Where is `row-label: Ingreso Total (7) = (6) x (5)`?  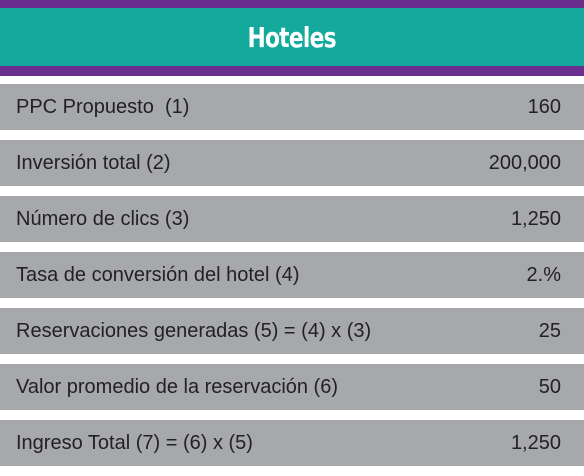
row-label: Ingreso Total (7) = (6) x (5) is located at coordinates (134, 442).